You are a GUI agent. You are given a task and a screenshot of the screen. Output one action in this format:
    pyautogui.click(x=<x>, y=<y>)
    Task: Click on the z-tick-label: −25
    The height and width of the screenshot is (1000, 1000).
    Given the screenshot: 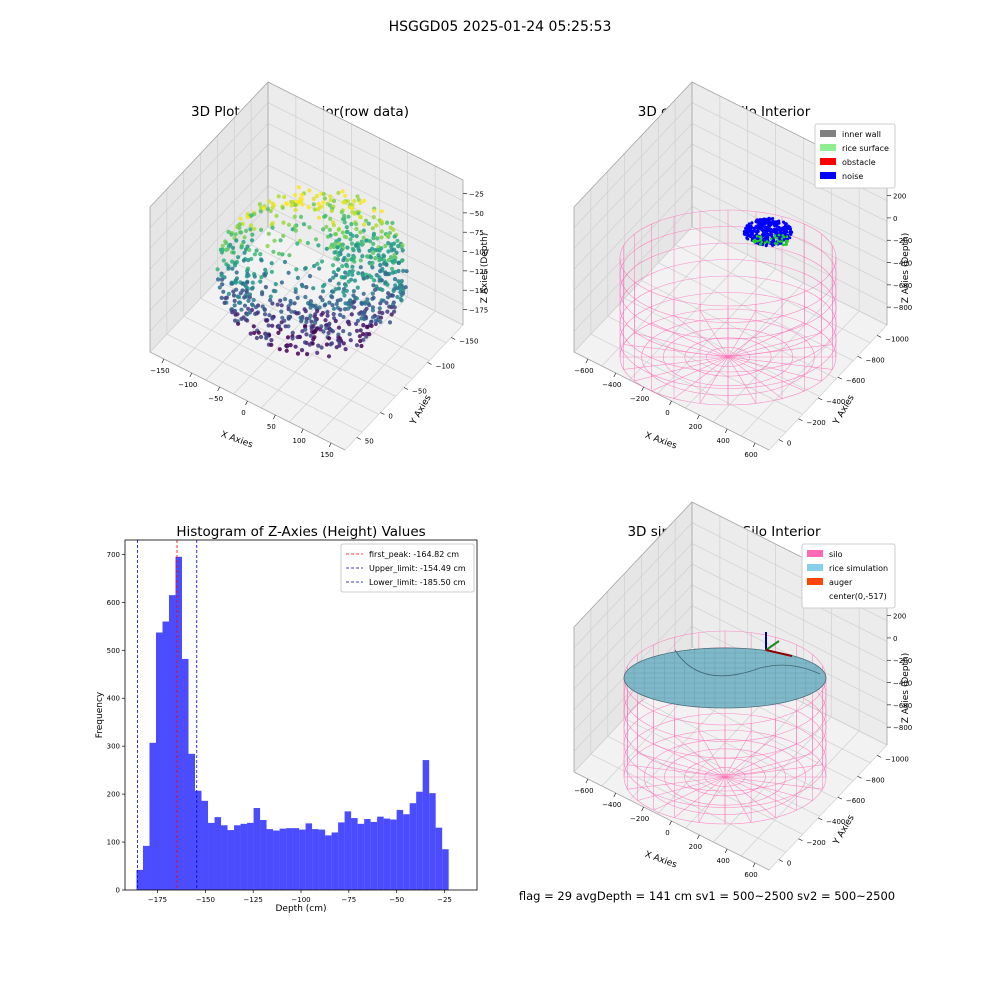 What is the action you would take?
    pyautogui.click(x=476, y=195)
    